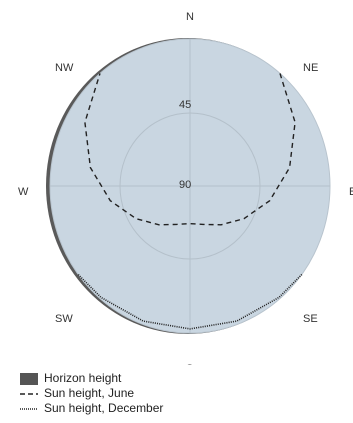 The width and height of the screenshot is (353, 423). I want to click on direction-s: S, so click(189, 364).